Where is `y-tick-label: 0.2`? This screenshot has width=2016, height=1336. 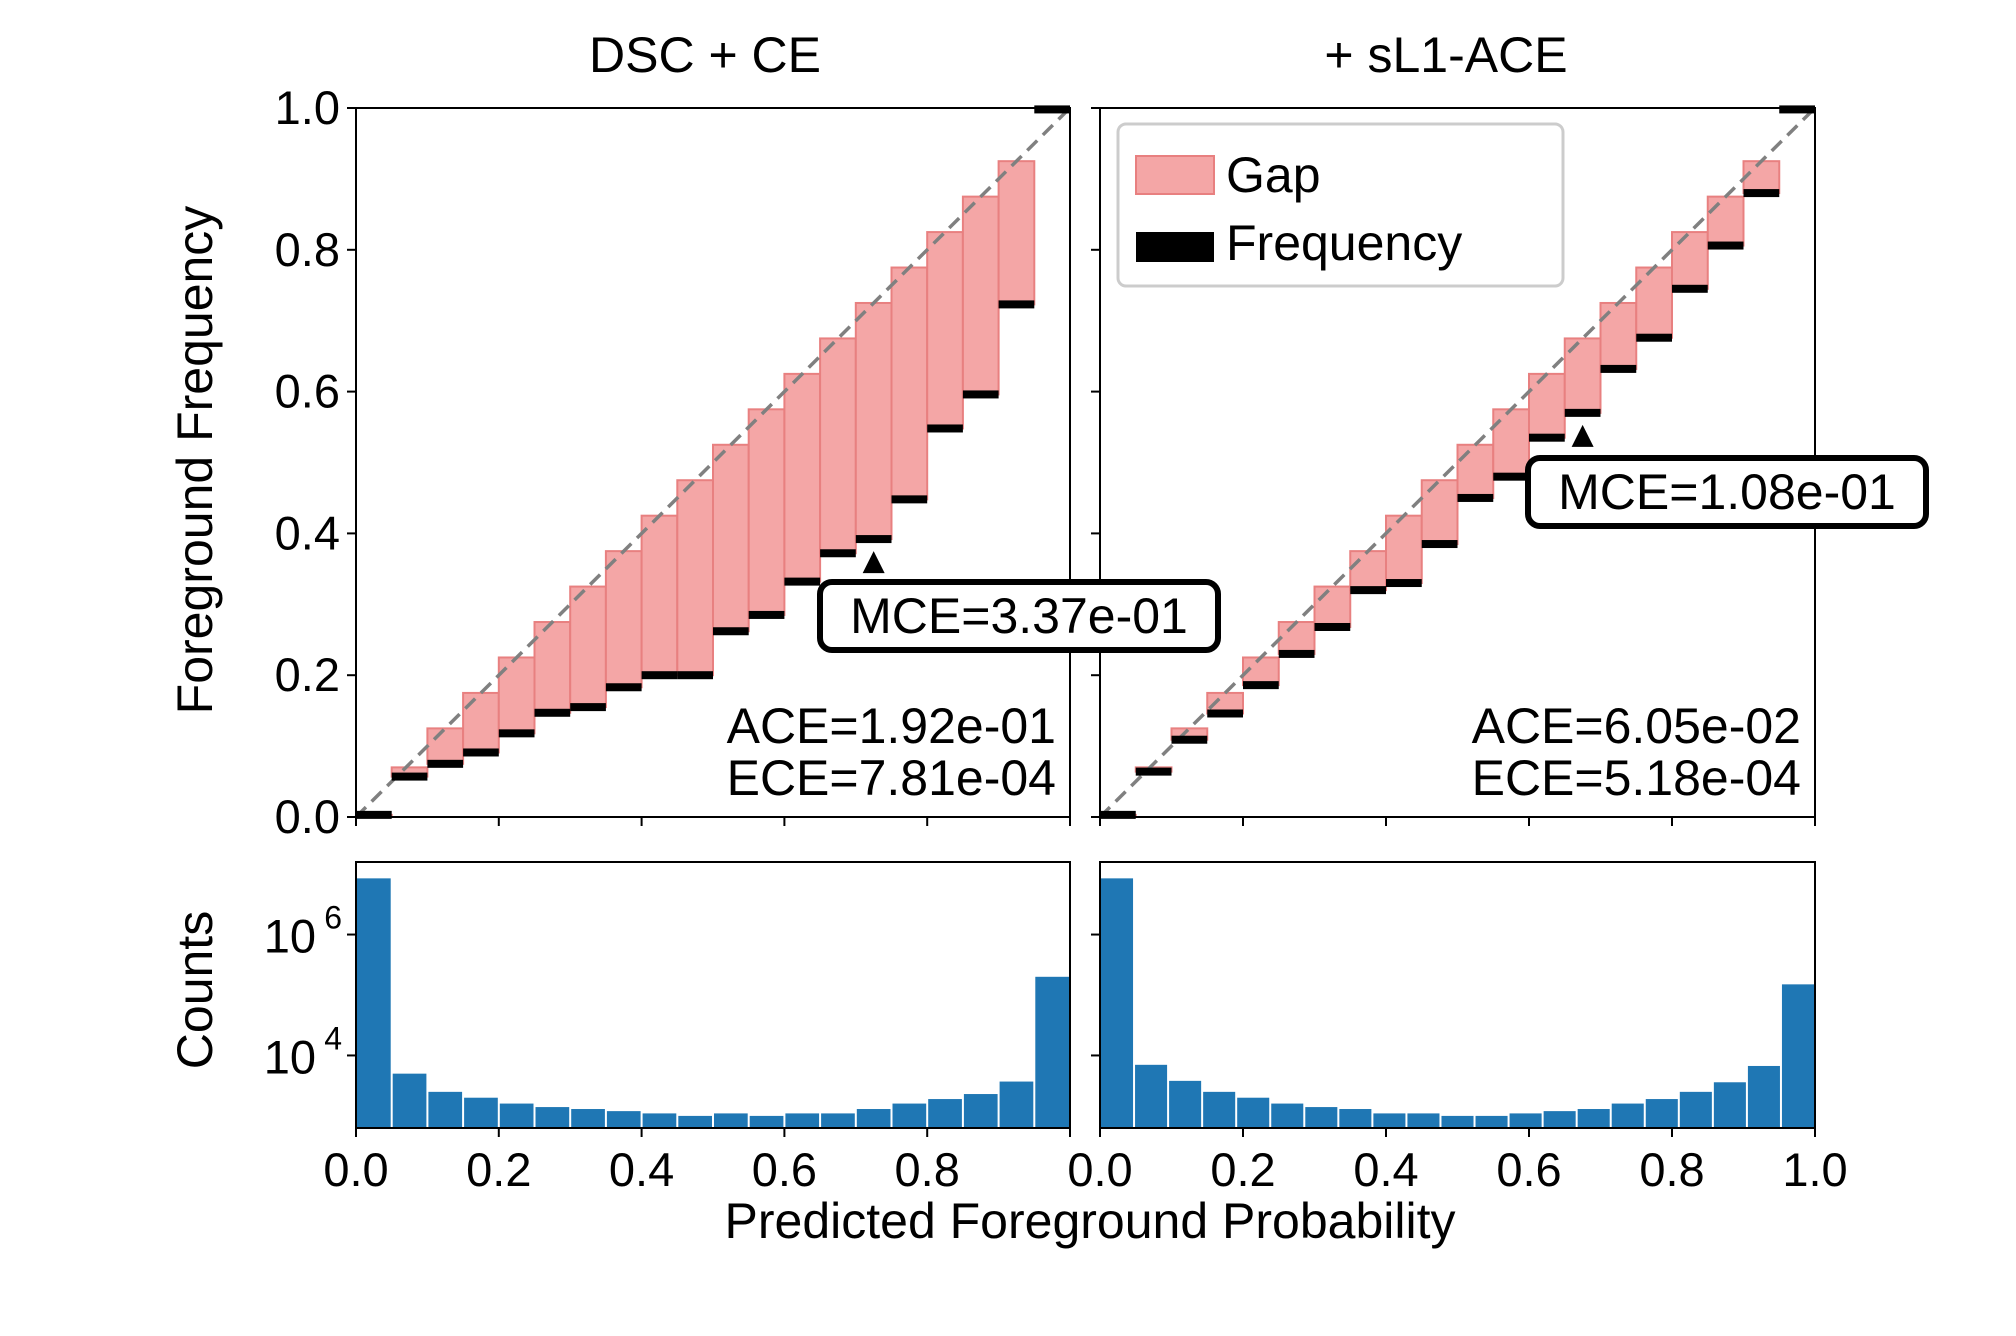 y-tick-label: 0.2 is located at coordinates (307, 674).